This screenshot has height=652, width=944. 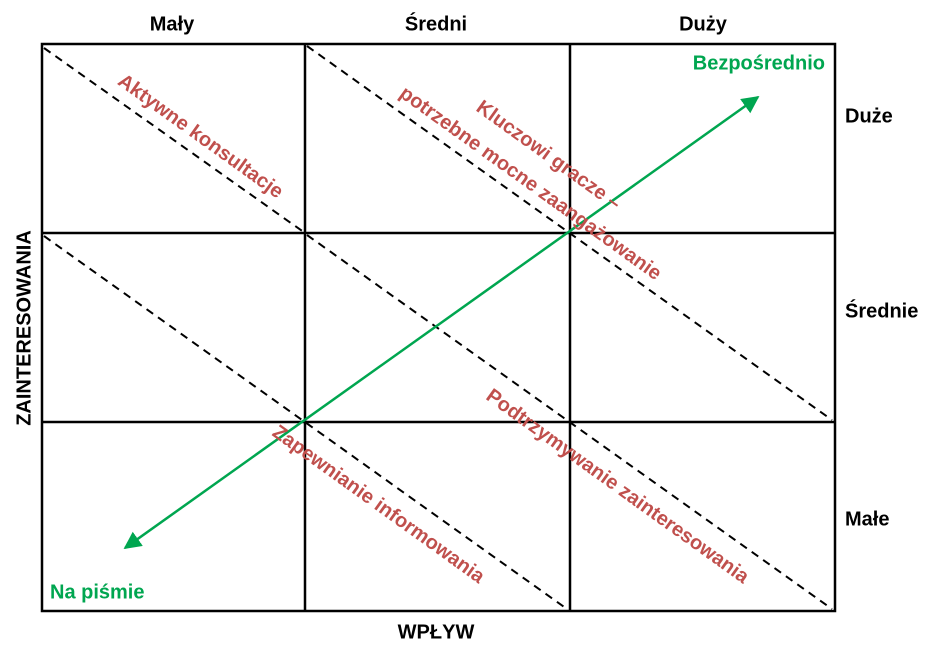 I want to click on x-axis-label: WPŁYW, so click(x=436, y=632).